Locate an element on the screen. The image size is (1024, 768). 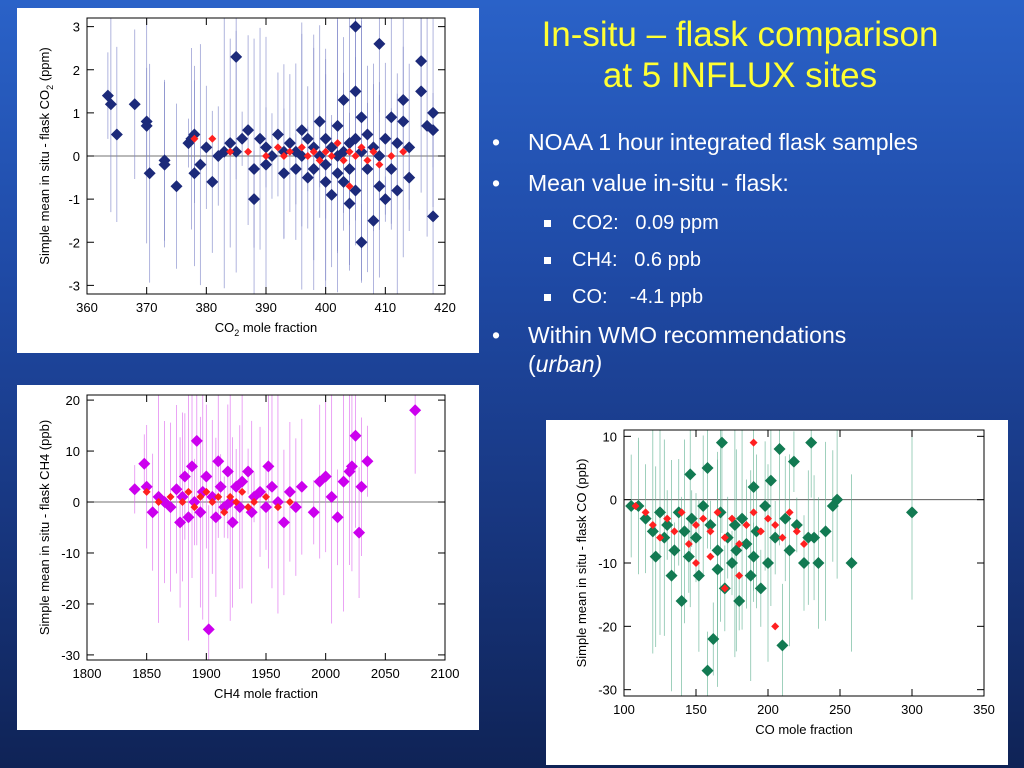
sub-bullet-item: CH4: 0.6 ppb is located at coordinates (754, 260).